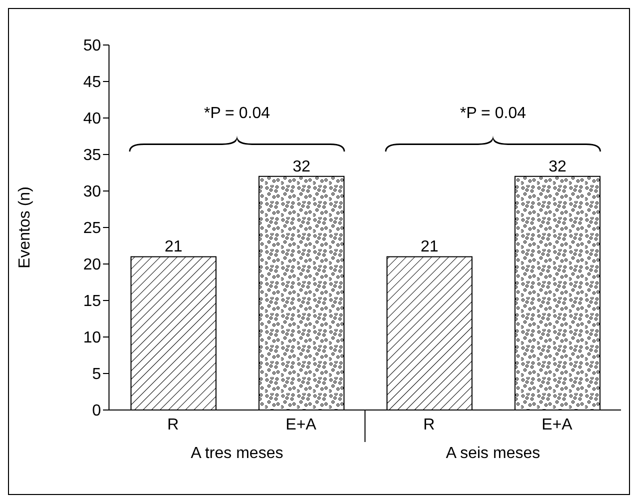 The width and height of the screenshot is (637, 501). Describe the element at coordinates (25, 227) in the screenshot. I see `y-axis-title: Eventos (n)` at that location.